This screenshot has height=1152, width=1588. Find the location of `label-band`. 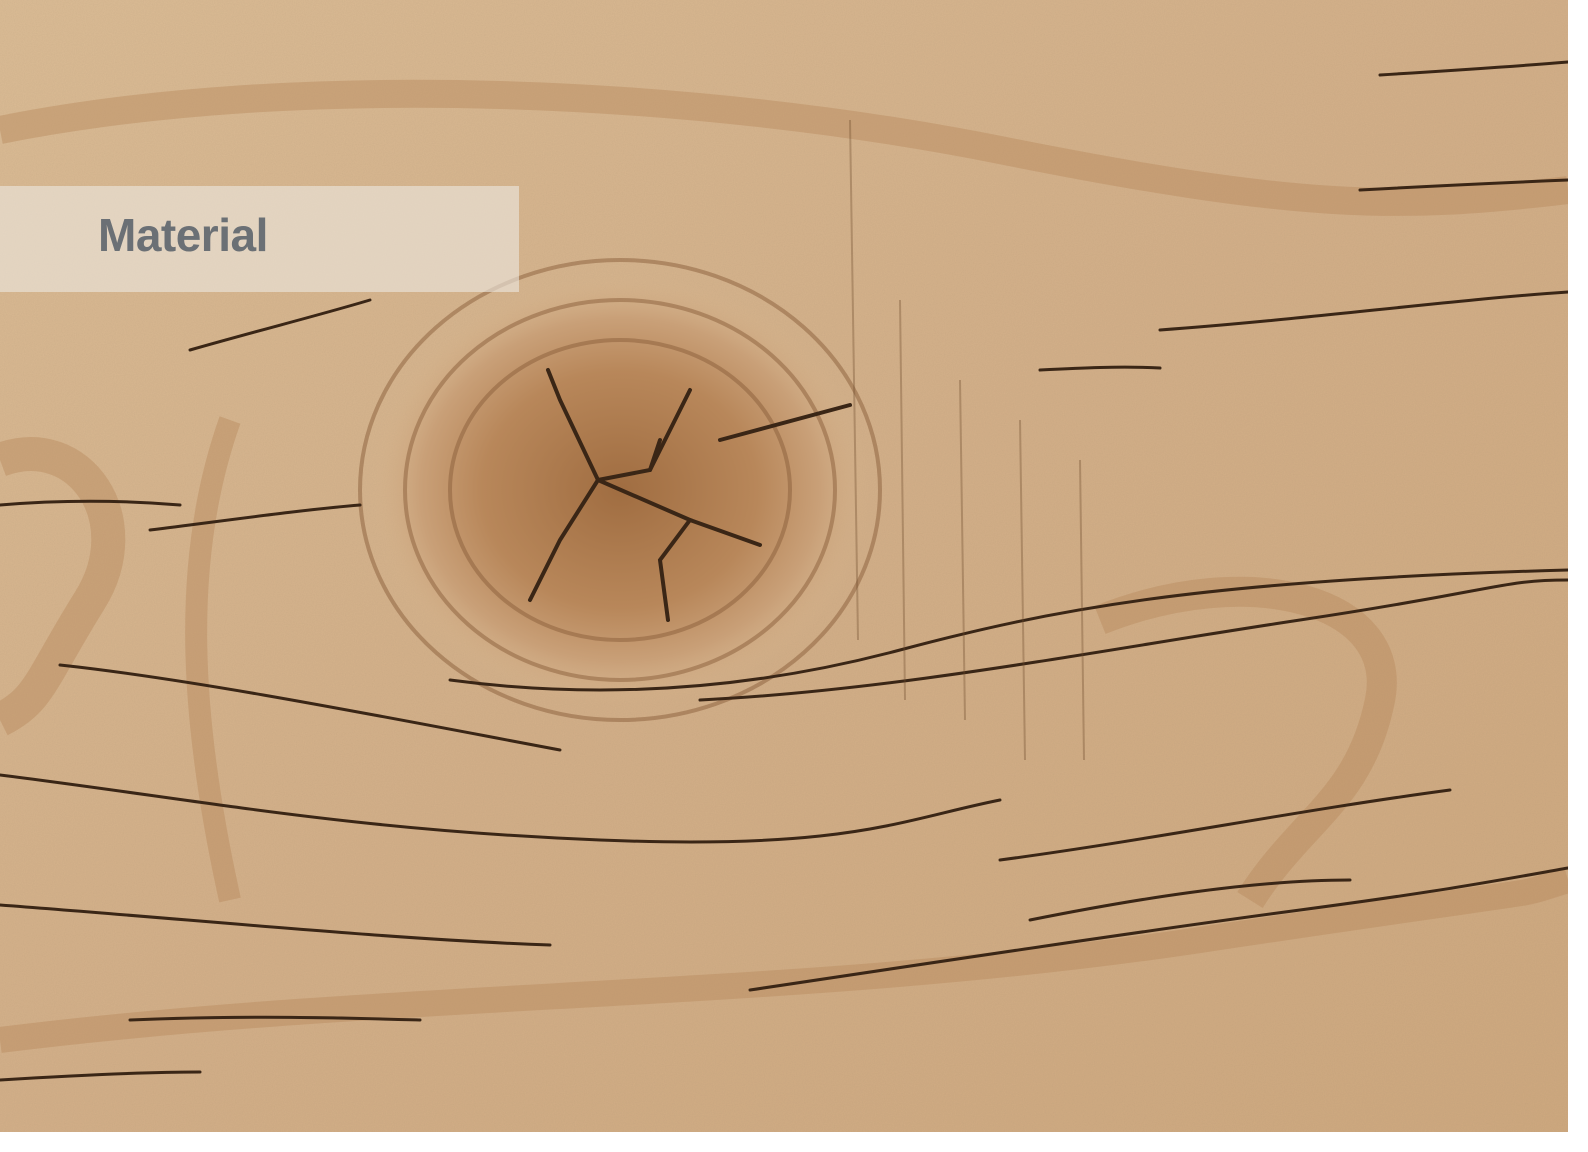

label-band is located at coordinates (259, 239).